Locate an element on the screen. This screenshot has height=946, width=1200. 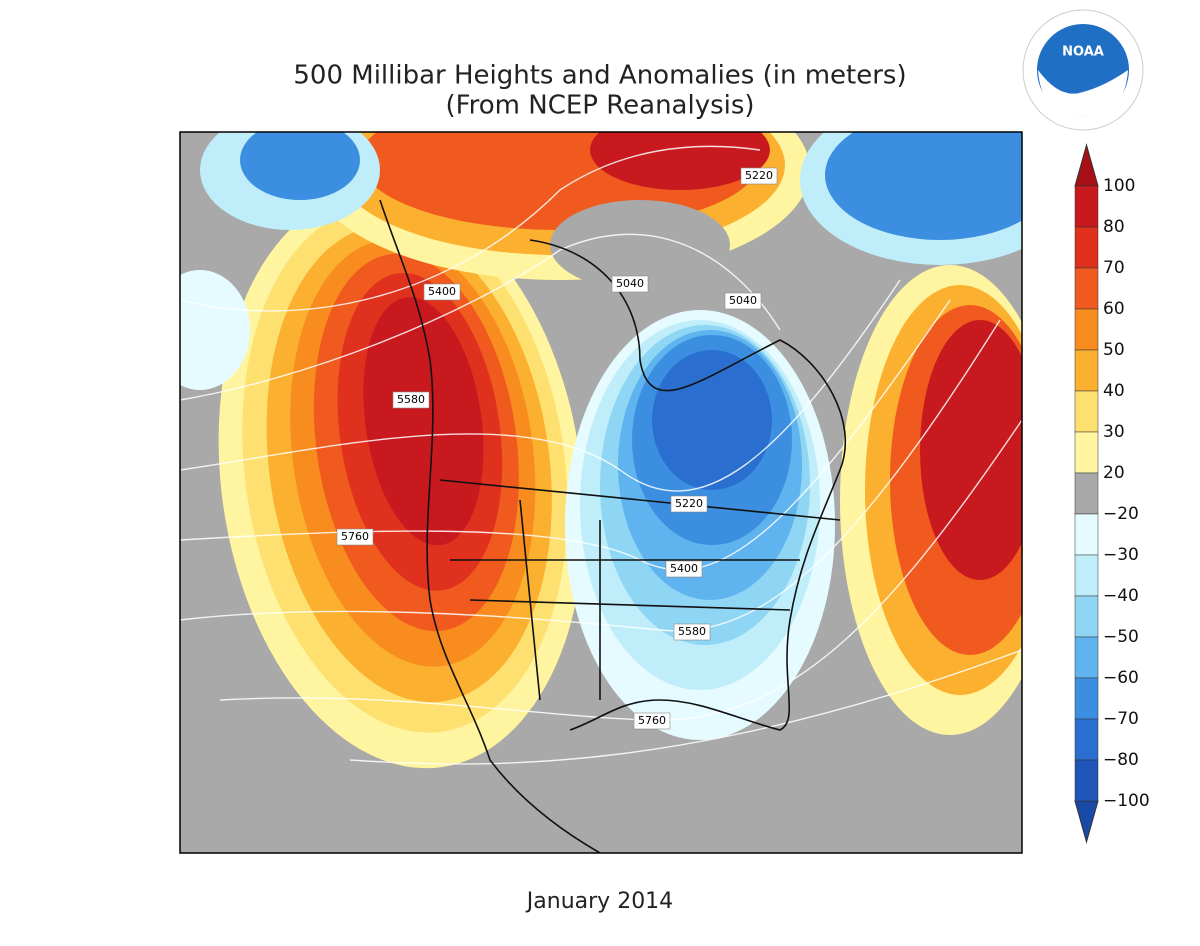
colorbar-label: −80 is located at coordinates (1121, 760).